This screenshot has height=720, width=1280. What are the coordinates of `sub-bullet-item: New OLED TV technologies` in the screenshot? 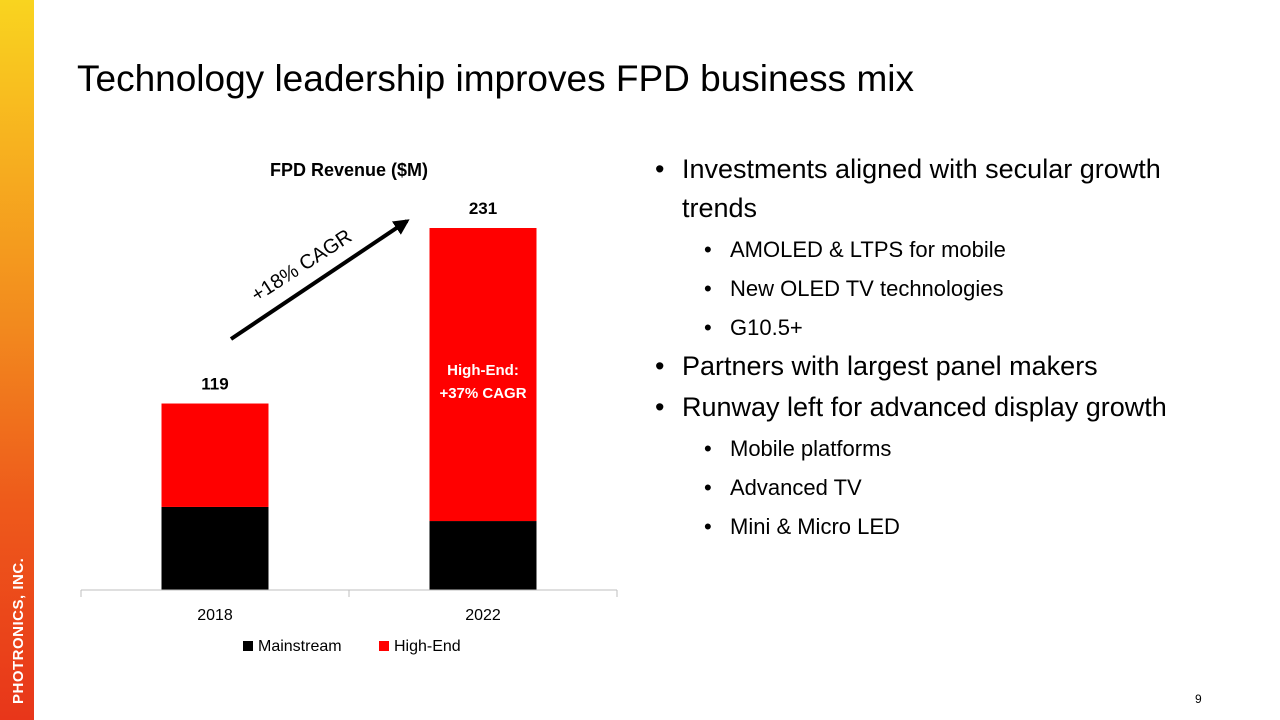 It's located at (935, 288).